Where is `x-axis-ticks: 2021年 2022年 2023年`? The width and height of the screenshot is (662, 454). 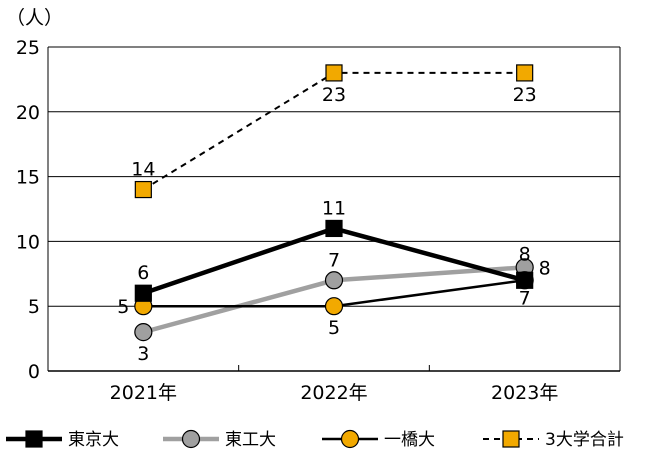 x-axis-ticks: 2021年 2022年 2023年 is located at coordinates (334, 384).